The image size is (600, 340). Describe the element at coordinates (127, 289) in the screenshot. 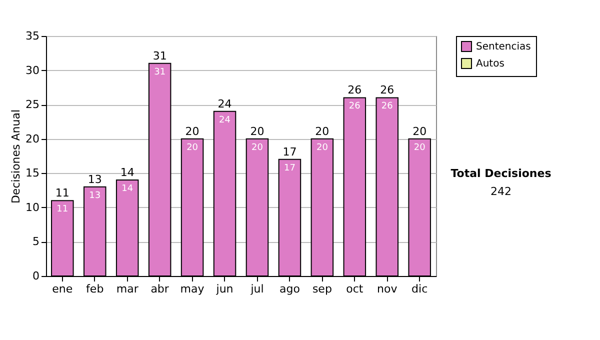

I see `x-tick-label: mar` at that location.